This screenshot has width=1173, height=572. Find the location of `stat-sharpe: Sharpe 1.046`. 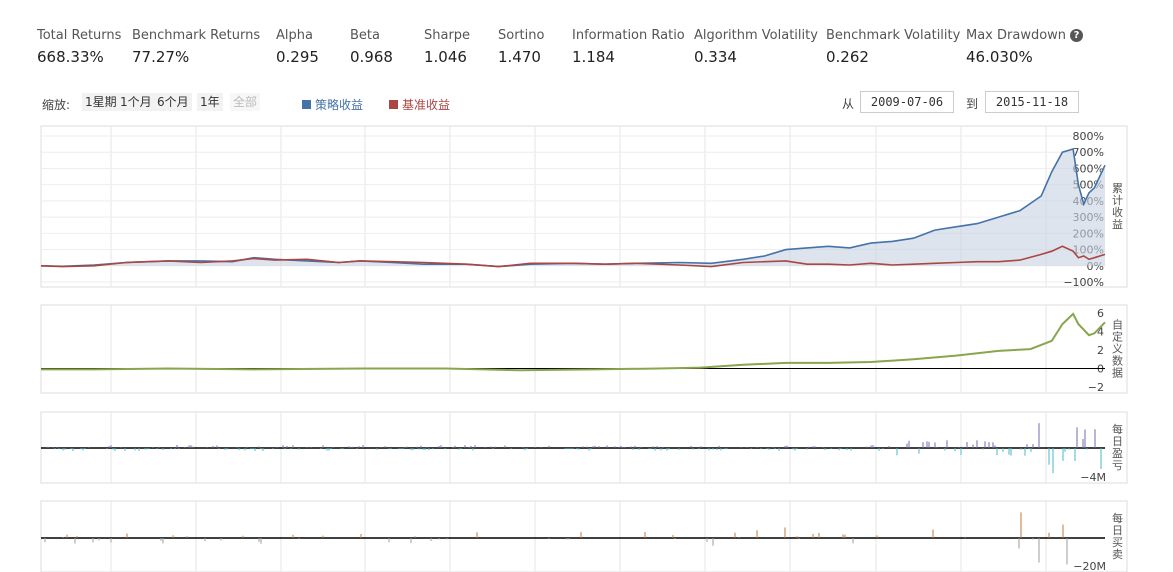

stat-sharpe: Sharpe 1.046 is located at coordinates (447, 47).